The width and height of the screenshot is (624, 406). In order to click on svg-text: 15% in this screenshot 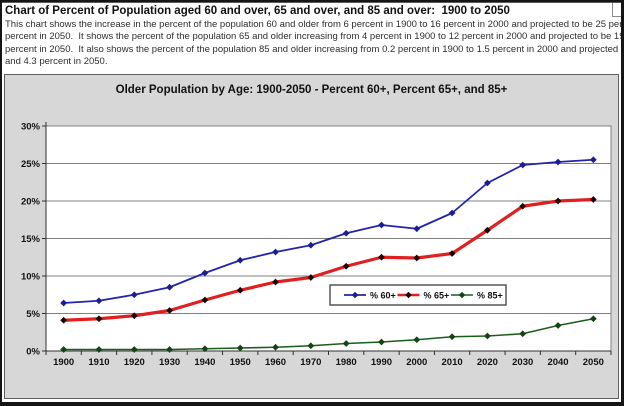, I will do `click(31, 239)`.